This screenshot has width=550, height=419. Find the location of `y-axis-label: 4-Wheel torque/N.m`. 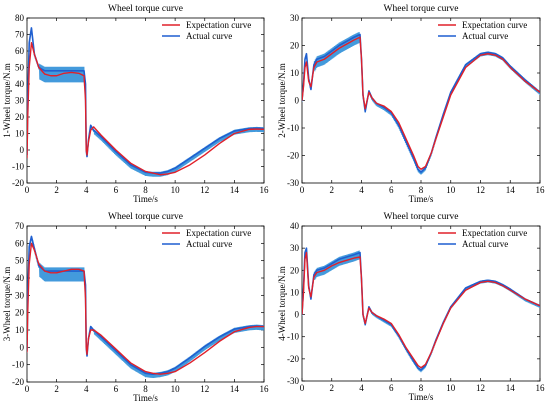

y-axis-label: 4-Wheel torque/N.m is located at coordinates (282, 303).